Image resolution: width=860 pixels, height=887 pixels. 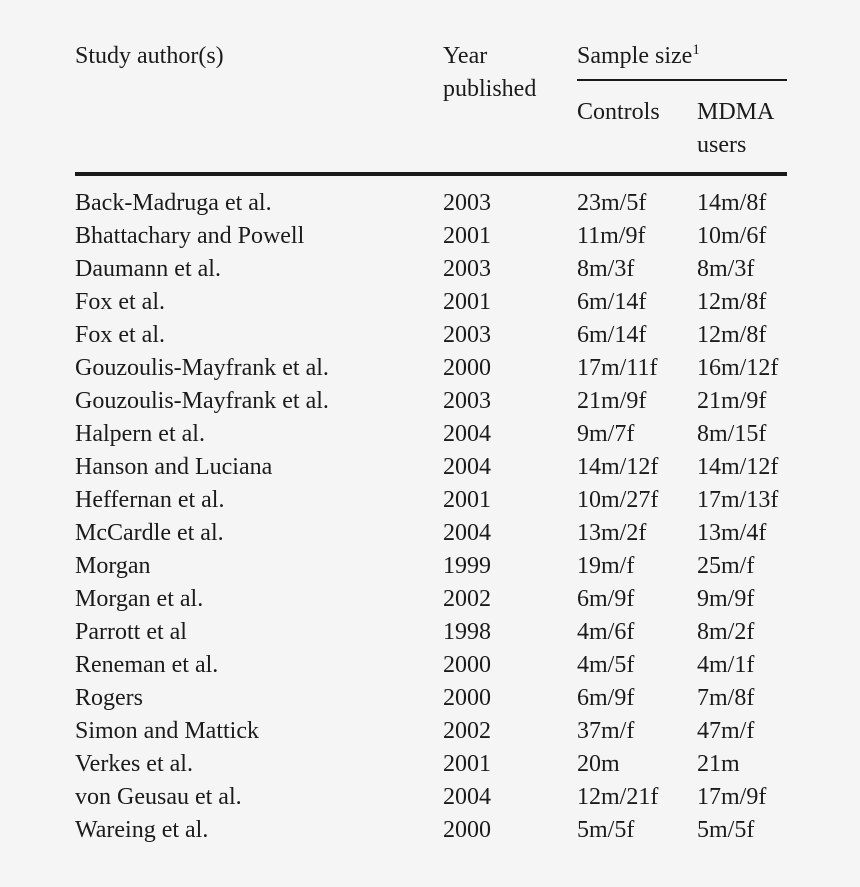 What do you see at coordinates (611, 236) in the screenshot?
I see `cell-controls: 11m/9f` at bounding box center [611, 236].